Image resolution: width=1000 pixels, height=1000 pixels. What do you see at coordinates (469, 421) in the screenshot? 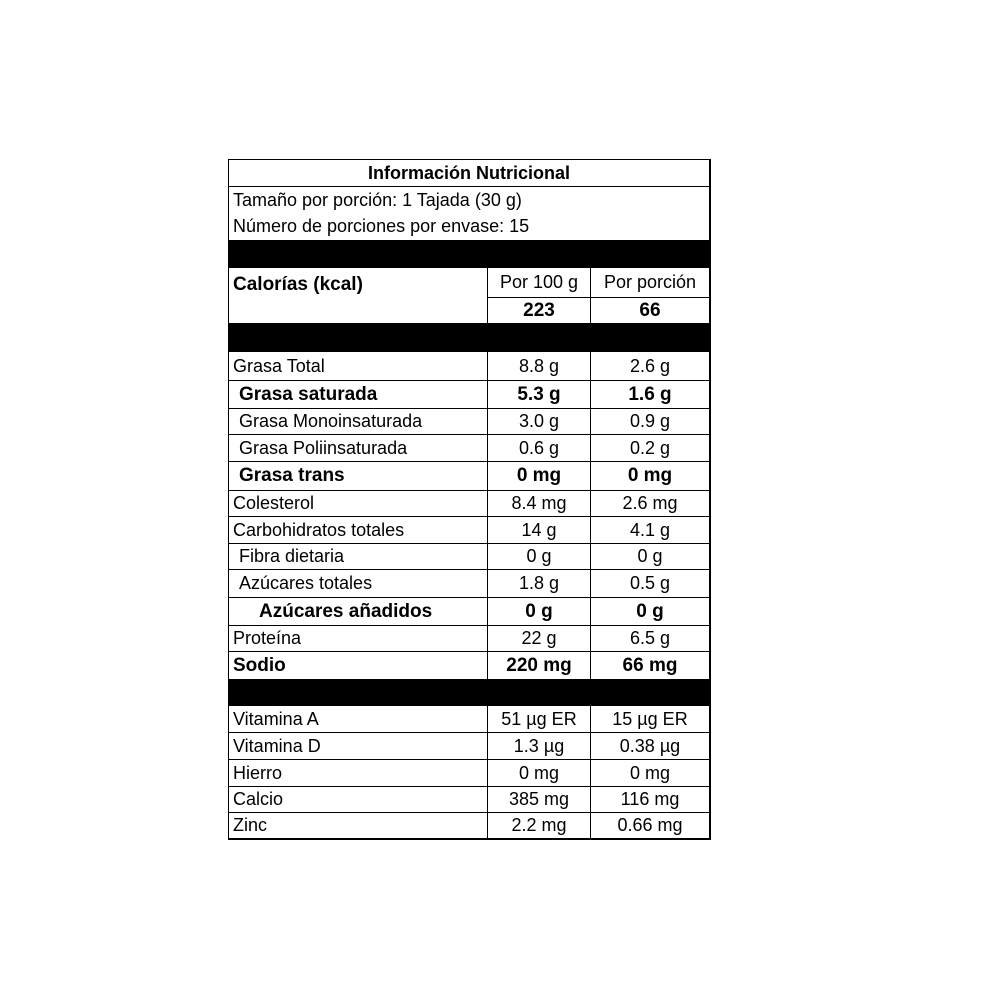
I see `nutrient-row: Grasa Monoinsaturada 3.0 g 0.9 g` at bounding box center [469, 421].